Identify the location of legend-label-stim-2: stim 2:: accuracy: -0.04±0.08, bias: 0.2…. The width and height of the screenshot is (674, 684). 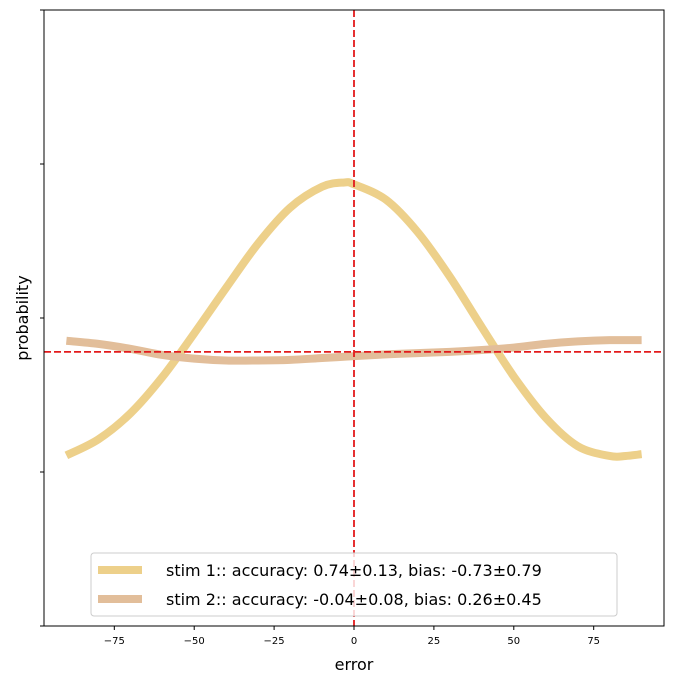
(354, 599).